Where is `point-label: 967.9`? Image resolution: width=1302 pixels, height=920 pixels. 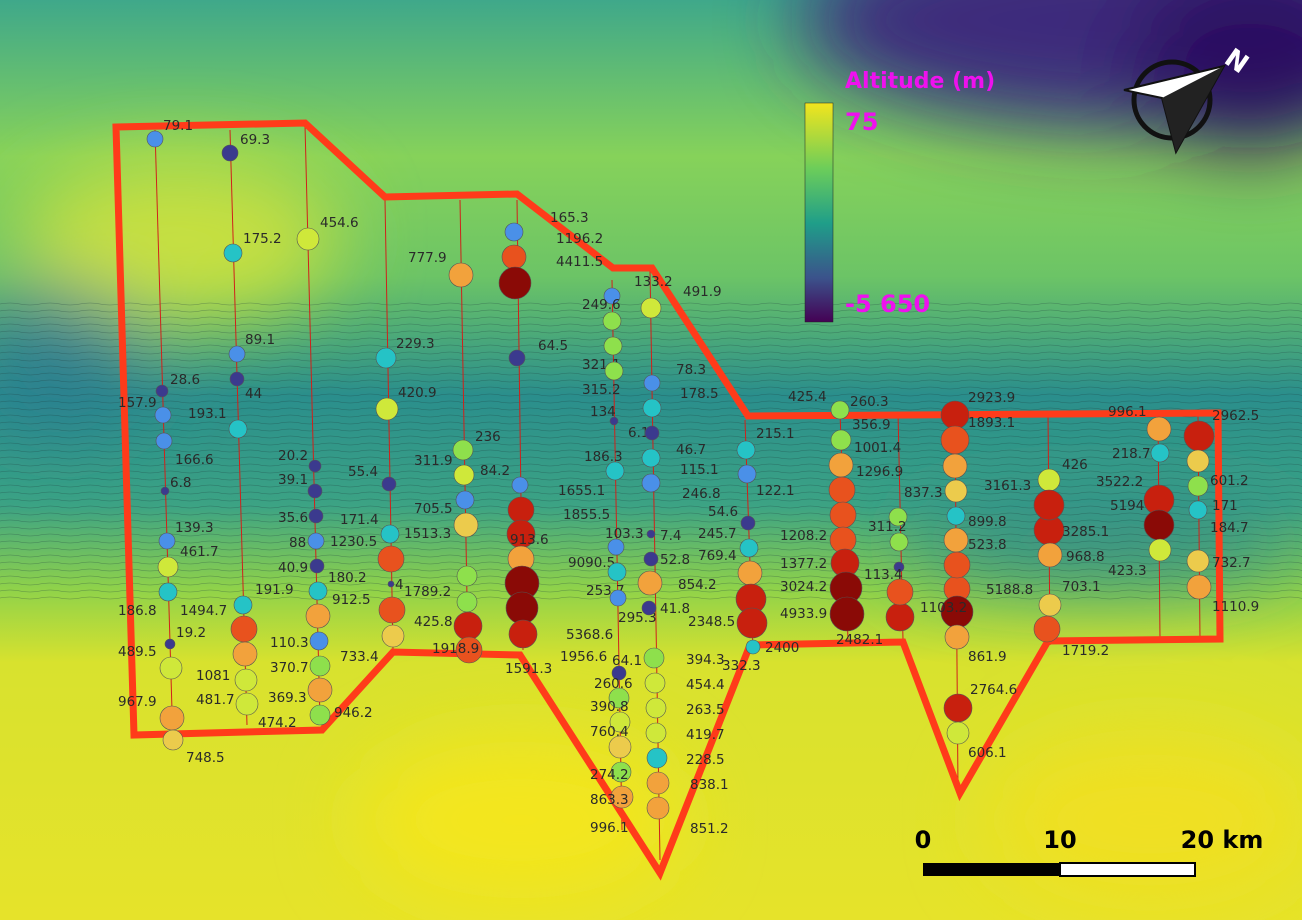 point-label: 967.9 is located at coordinates (137, 702).